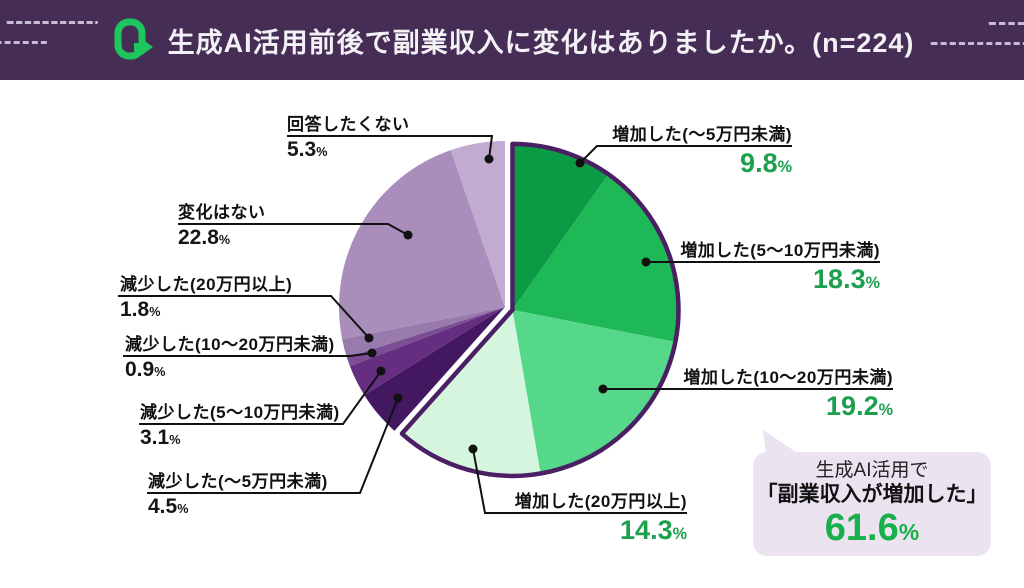 The width and height of the screenshot is (1024, 588). I want to click on decorative-dashes-right-bottom, so click(977, 43).